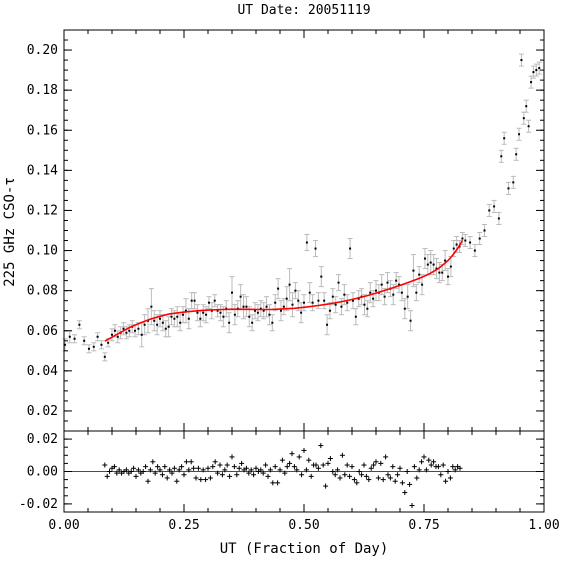  I want to click on residual-points, so click(282, 476).